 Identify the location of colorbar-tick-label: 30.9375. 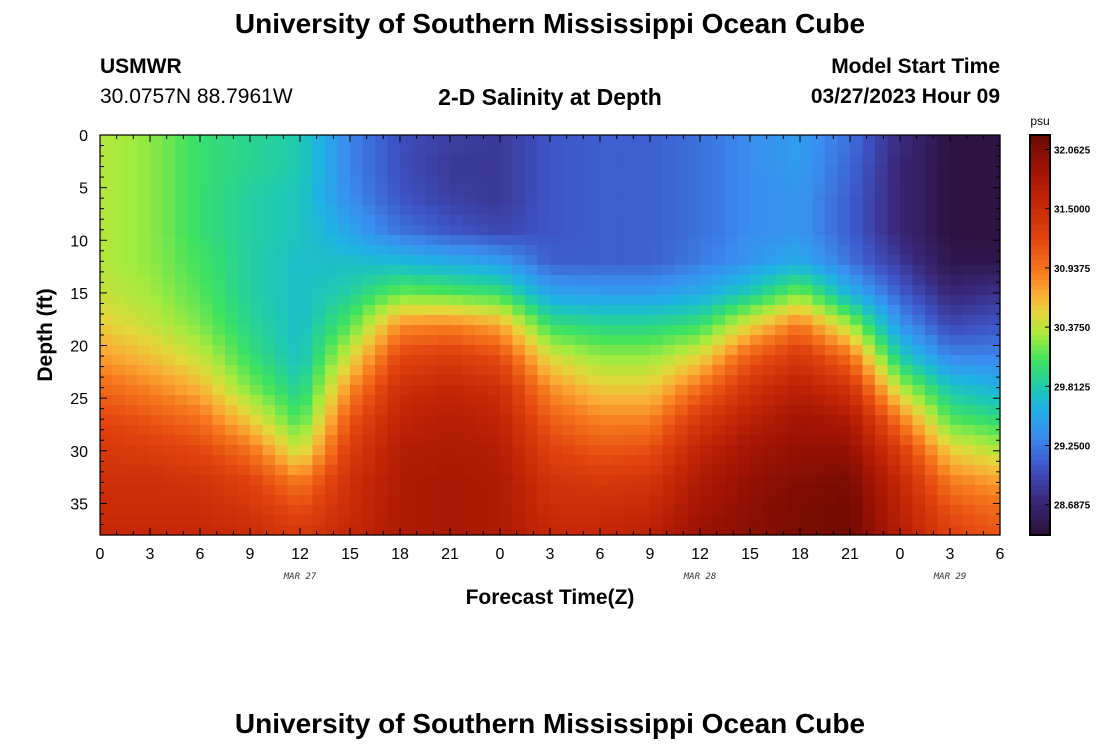
(1072, 269).